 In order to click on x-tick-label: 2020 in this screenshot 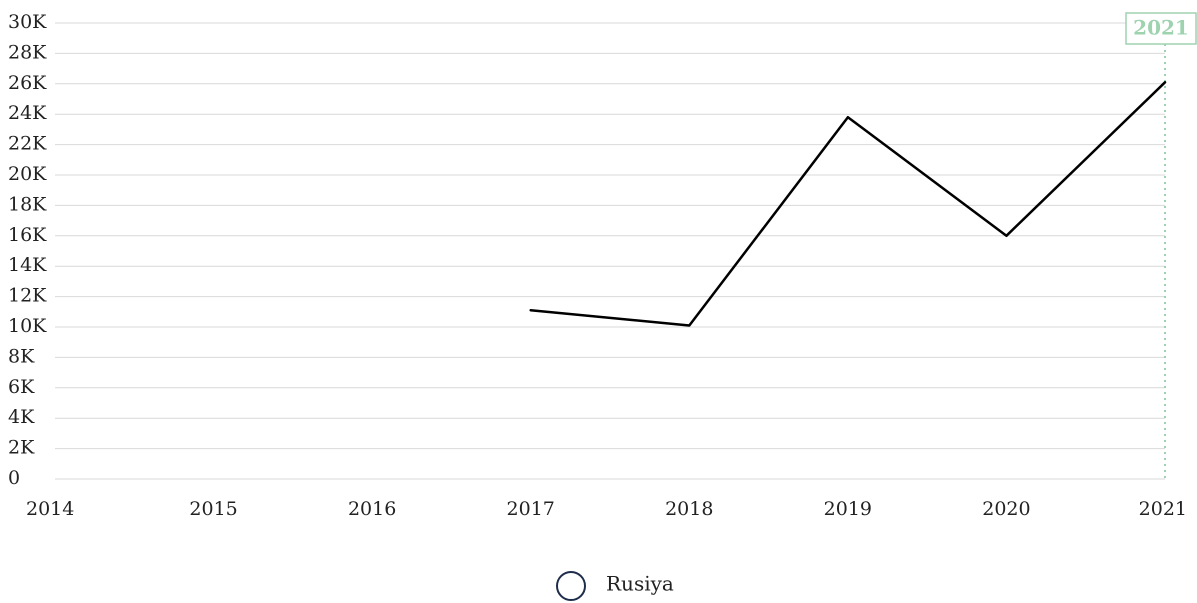, I will do `click(1006, 509)`.